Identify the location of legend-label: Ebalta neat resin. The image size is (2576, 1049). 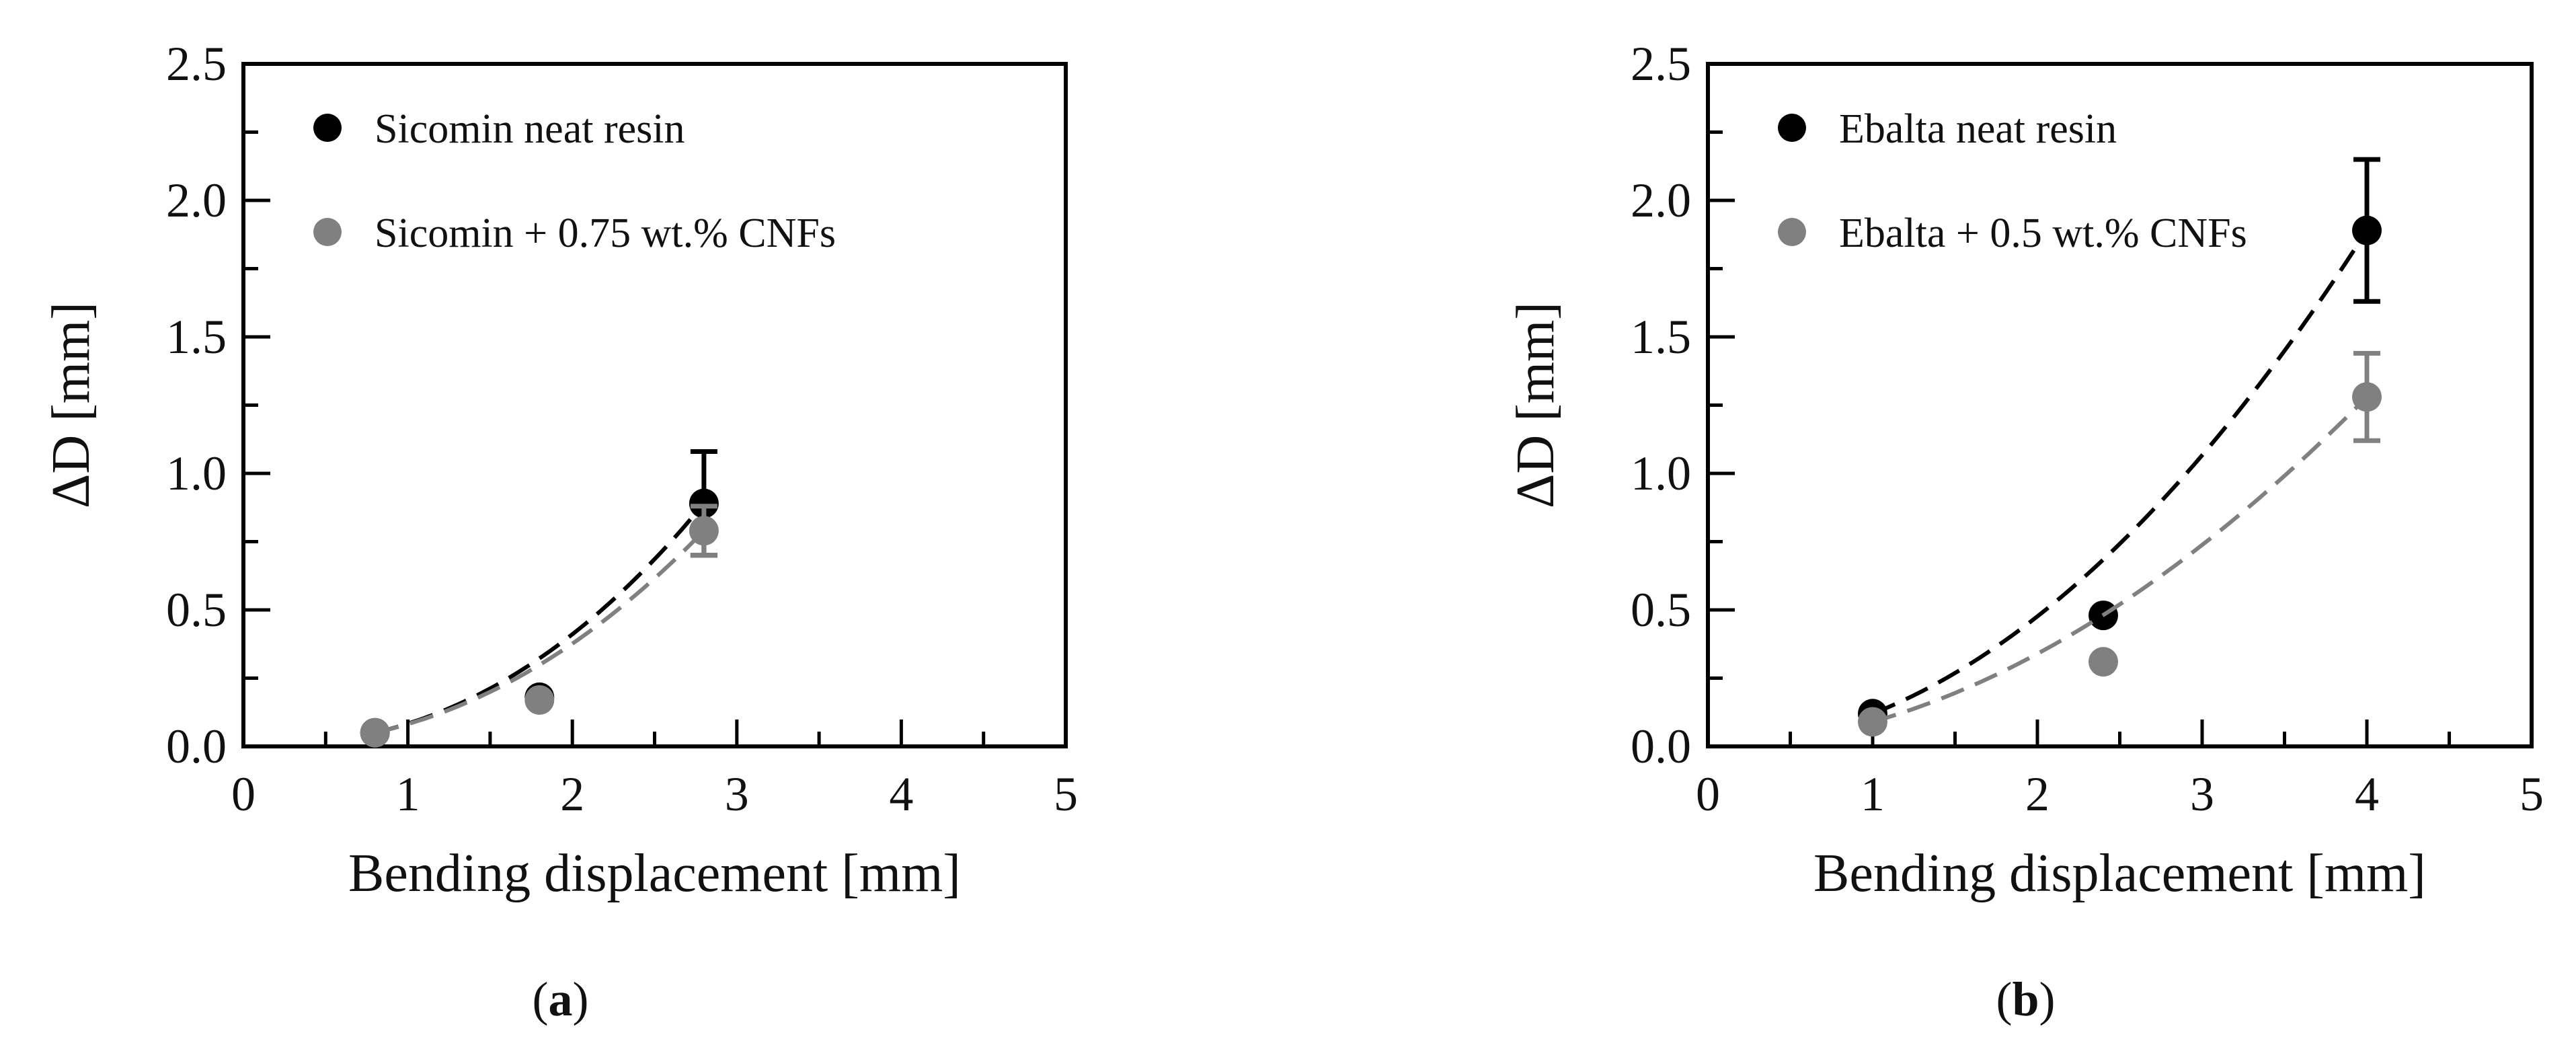
(1978, 129).